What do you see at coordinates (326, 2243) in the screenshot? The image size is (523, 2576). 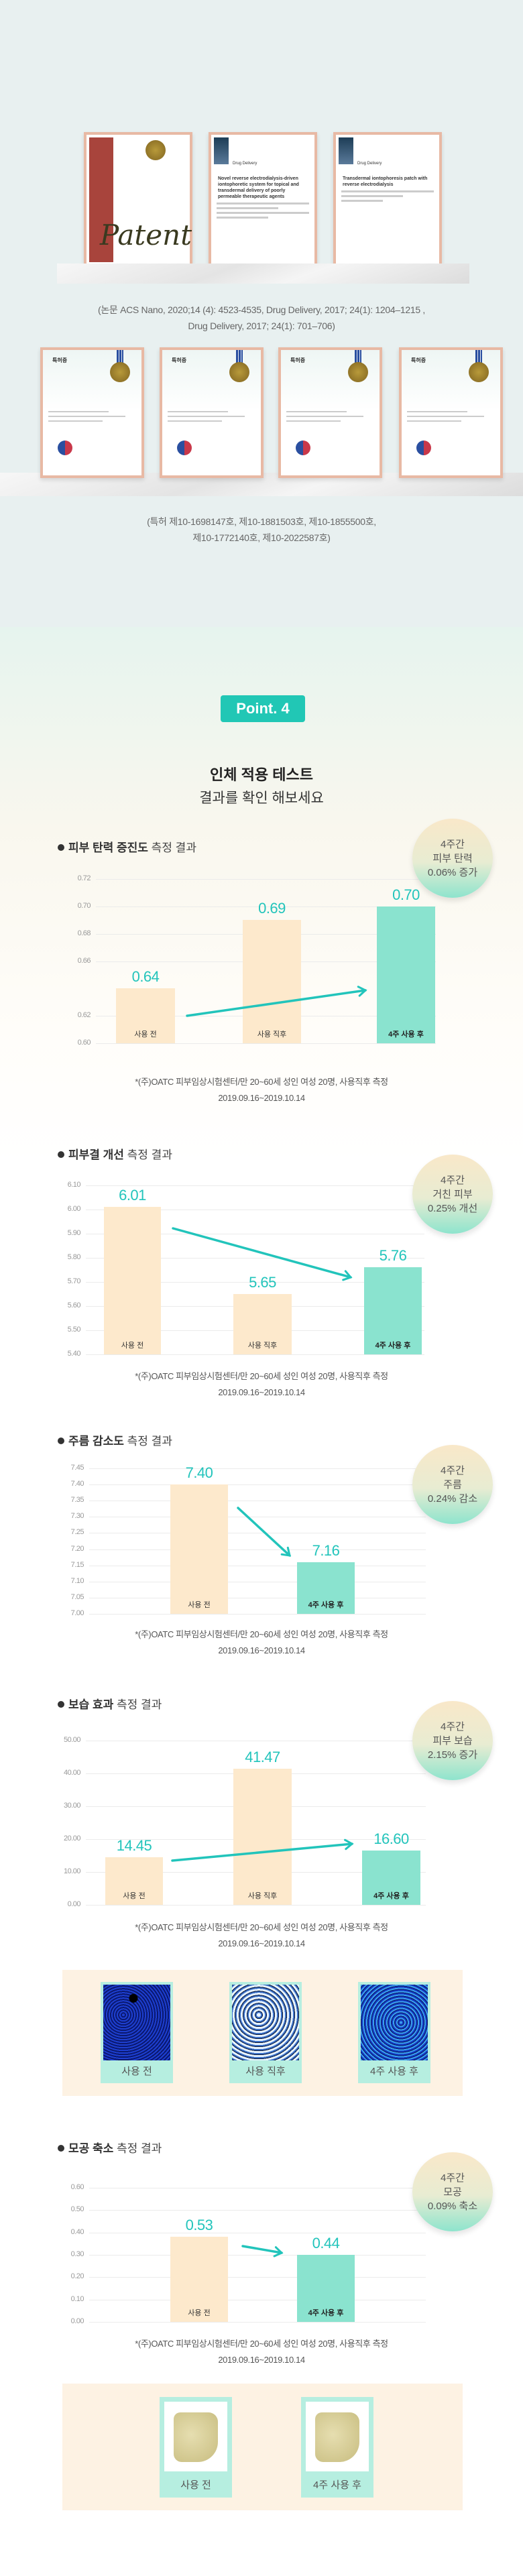 I see `bar-value-label: 0.44` at bounding box center [326, 2243].